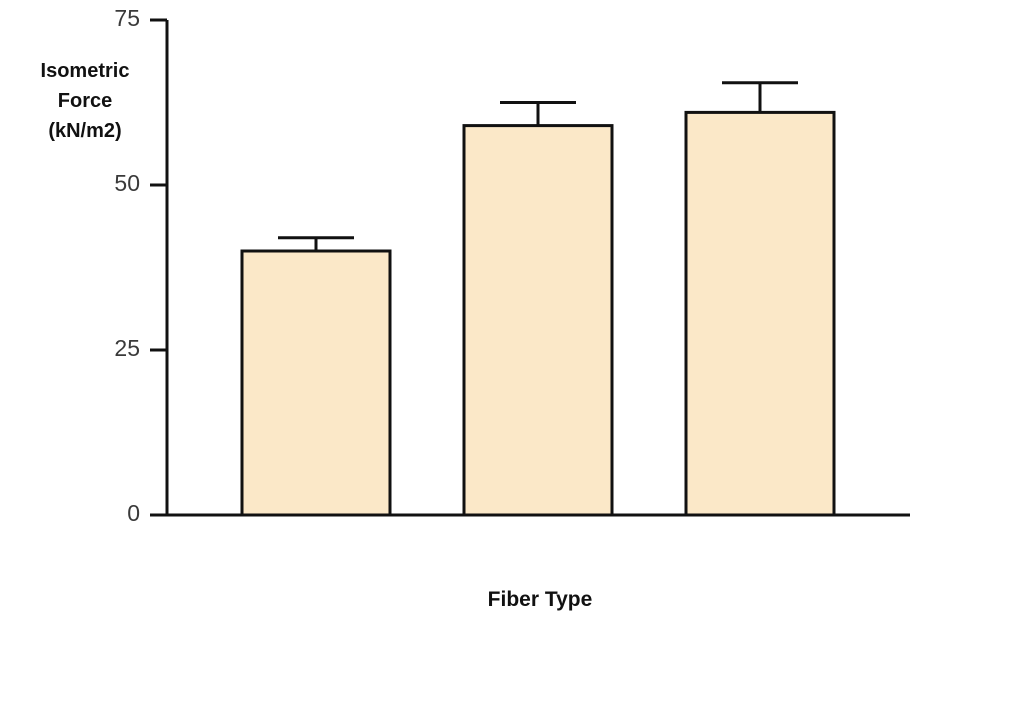 The width and height of the screenshot is (1024, 709). Describe the element at coordinates (540, 599) in the screenshot. I see `x-axis-label: Fiber Type` at that location.